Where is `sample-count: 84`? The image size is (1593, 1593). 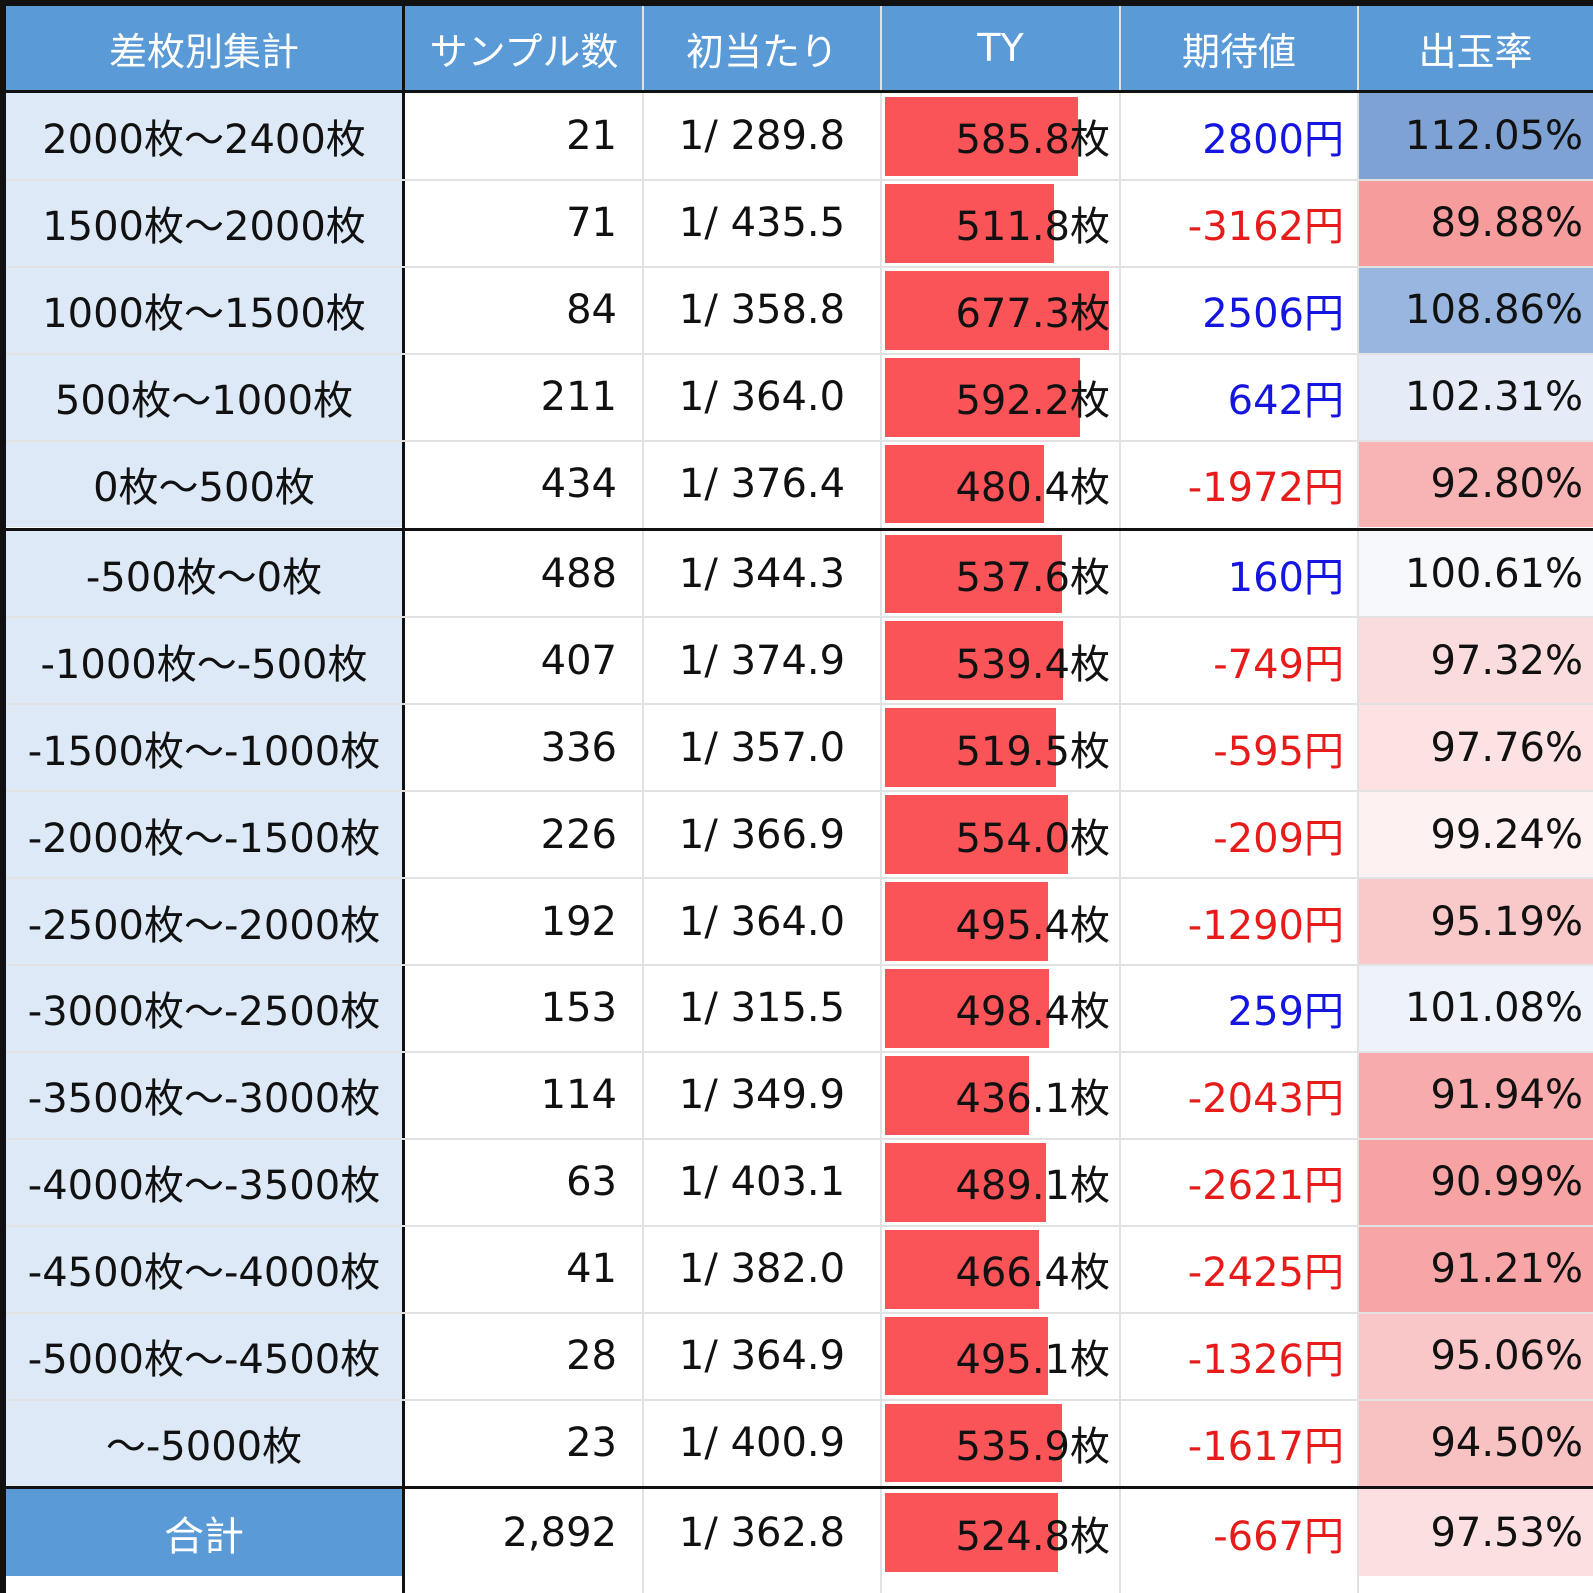 sample-count: 84 is located at coordinates (591, 310).